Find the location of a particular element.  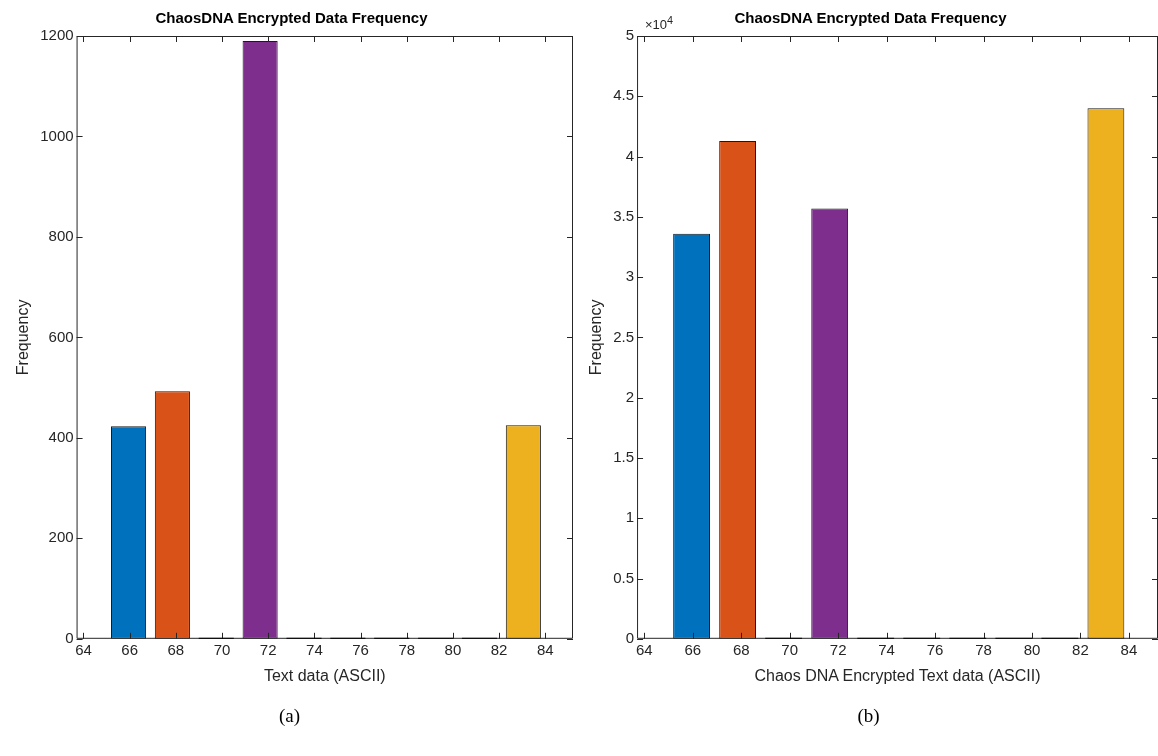

text: ×10$^{4}$ is located at coordinates (659, 23).